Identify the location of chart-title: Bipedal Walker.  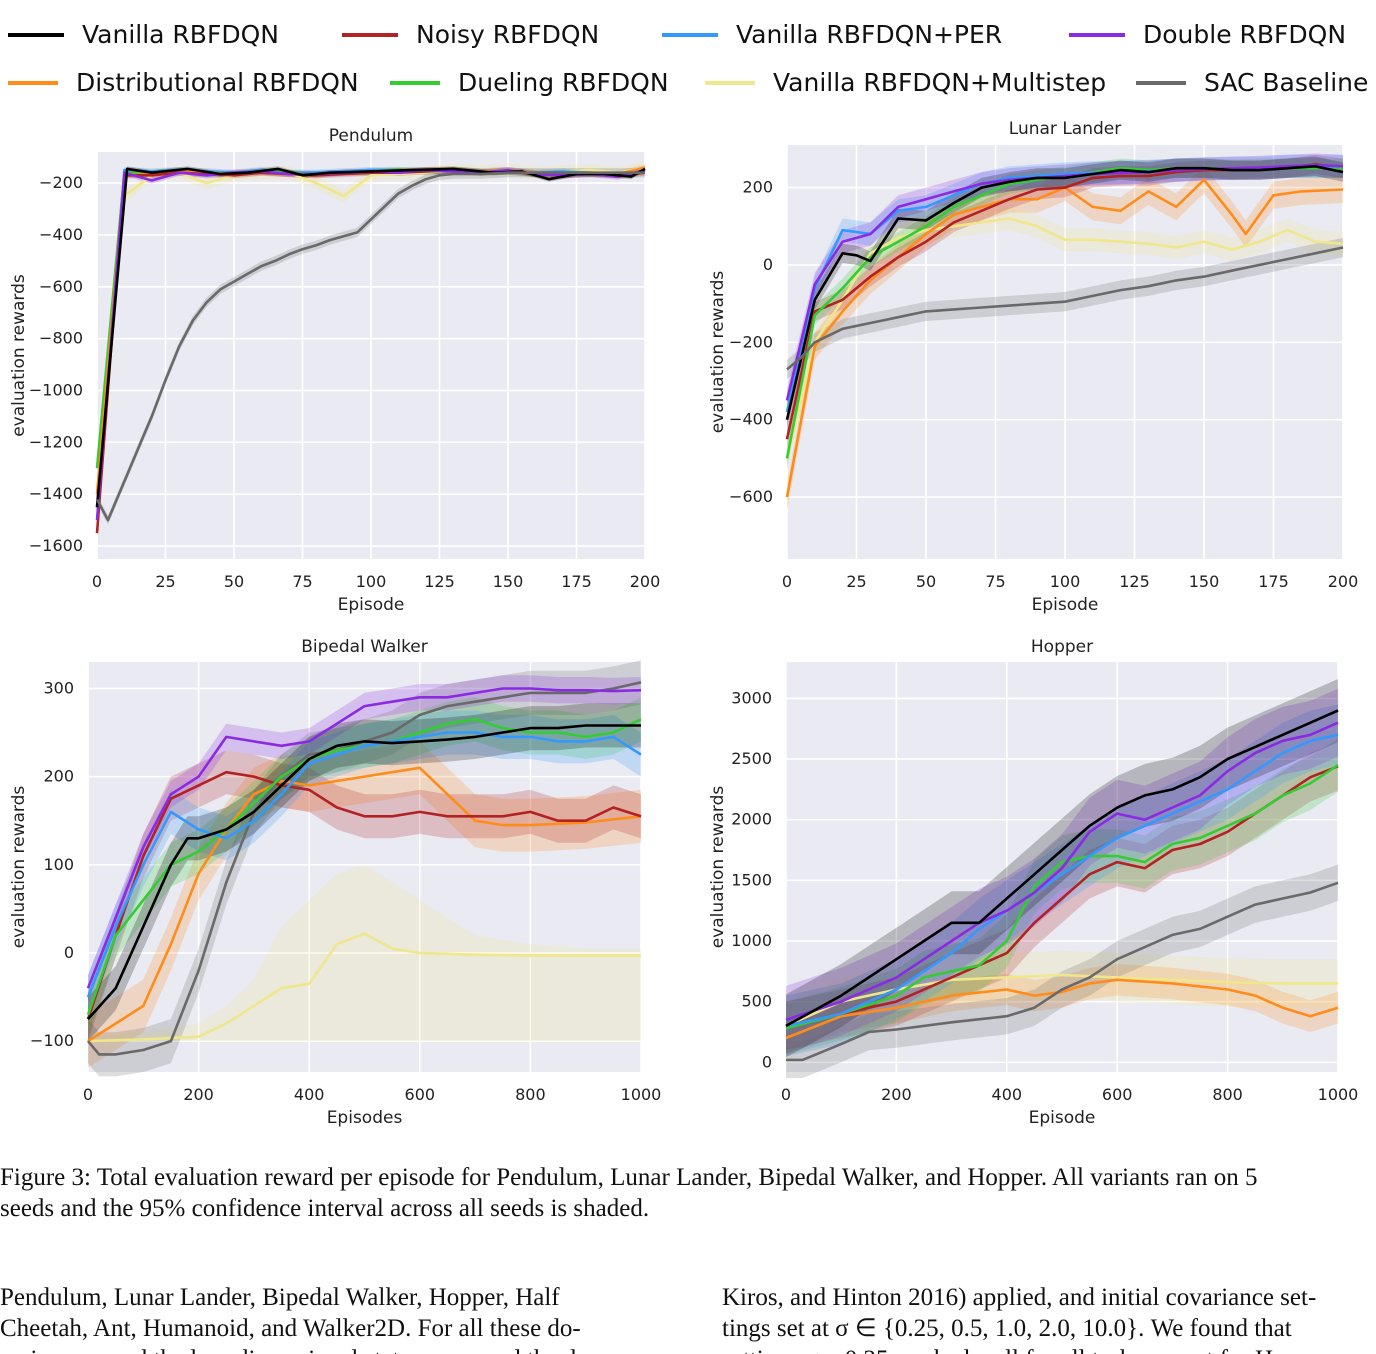
(364, 647).